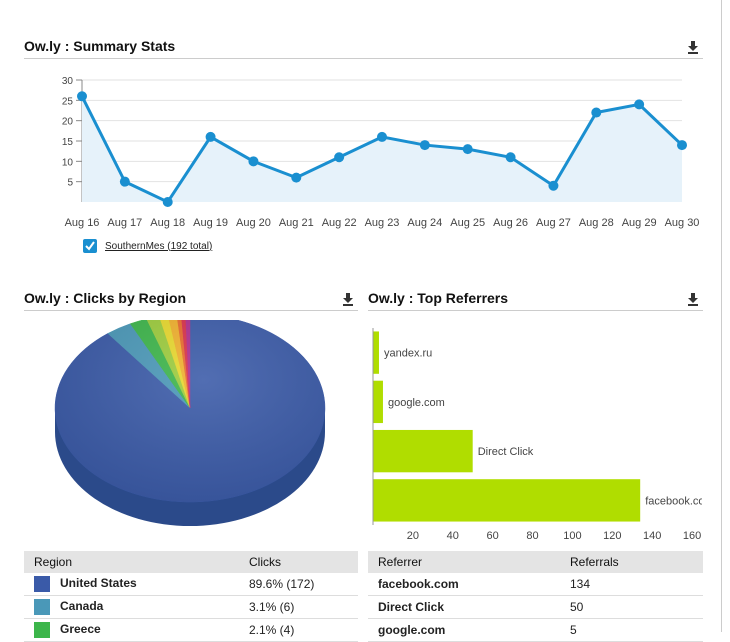 This screenshot has width=730, height=642. What do you see at coordinates (298, 607) in the screenshot?
I see `region-clicks: 3.1% (6)` at bounding box center [298, 607].